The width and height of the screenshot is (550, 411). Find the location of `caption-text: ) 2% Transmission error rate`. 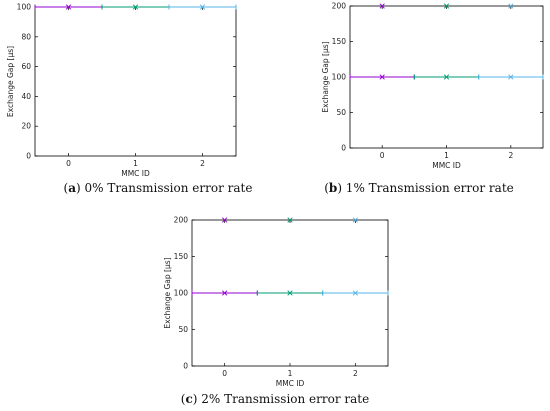

caption-text: ) 2% Transmission error rate is located at coordinates (281, 399).